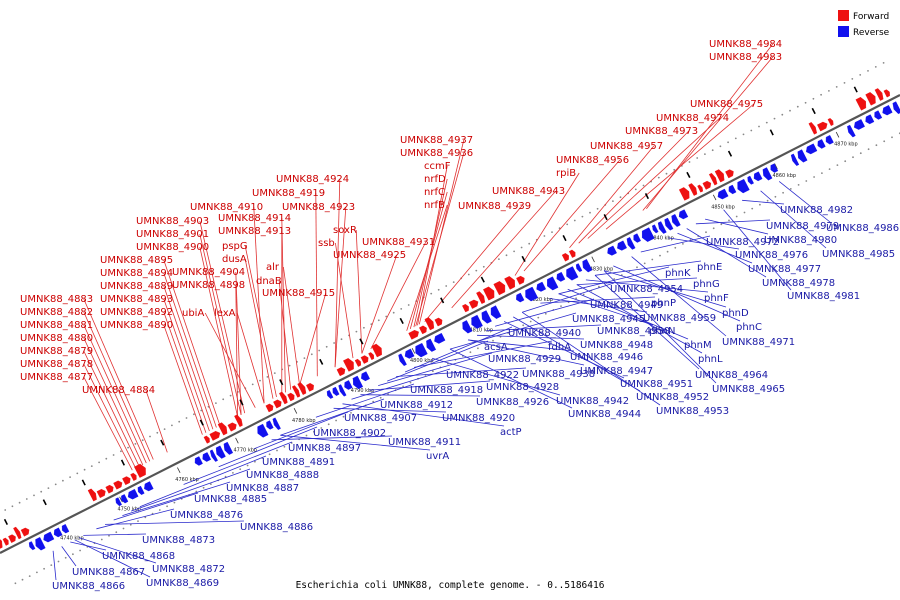 This screenshot has height=600, width=900. Describe the element at coordinates (235, 246) in the screenshot. I see `label-pspg: pspG` at that location.